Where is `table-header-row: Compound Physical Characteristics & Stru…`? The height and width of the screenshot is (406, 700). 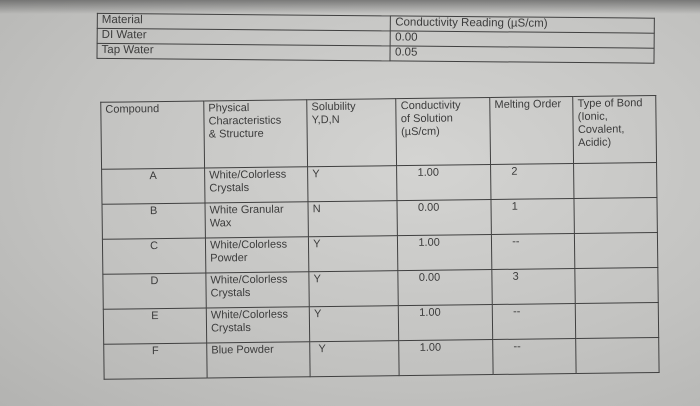
table-header-row: Compound Physical Characteristics & Stru… is located at coordinates (378, 132).